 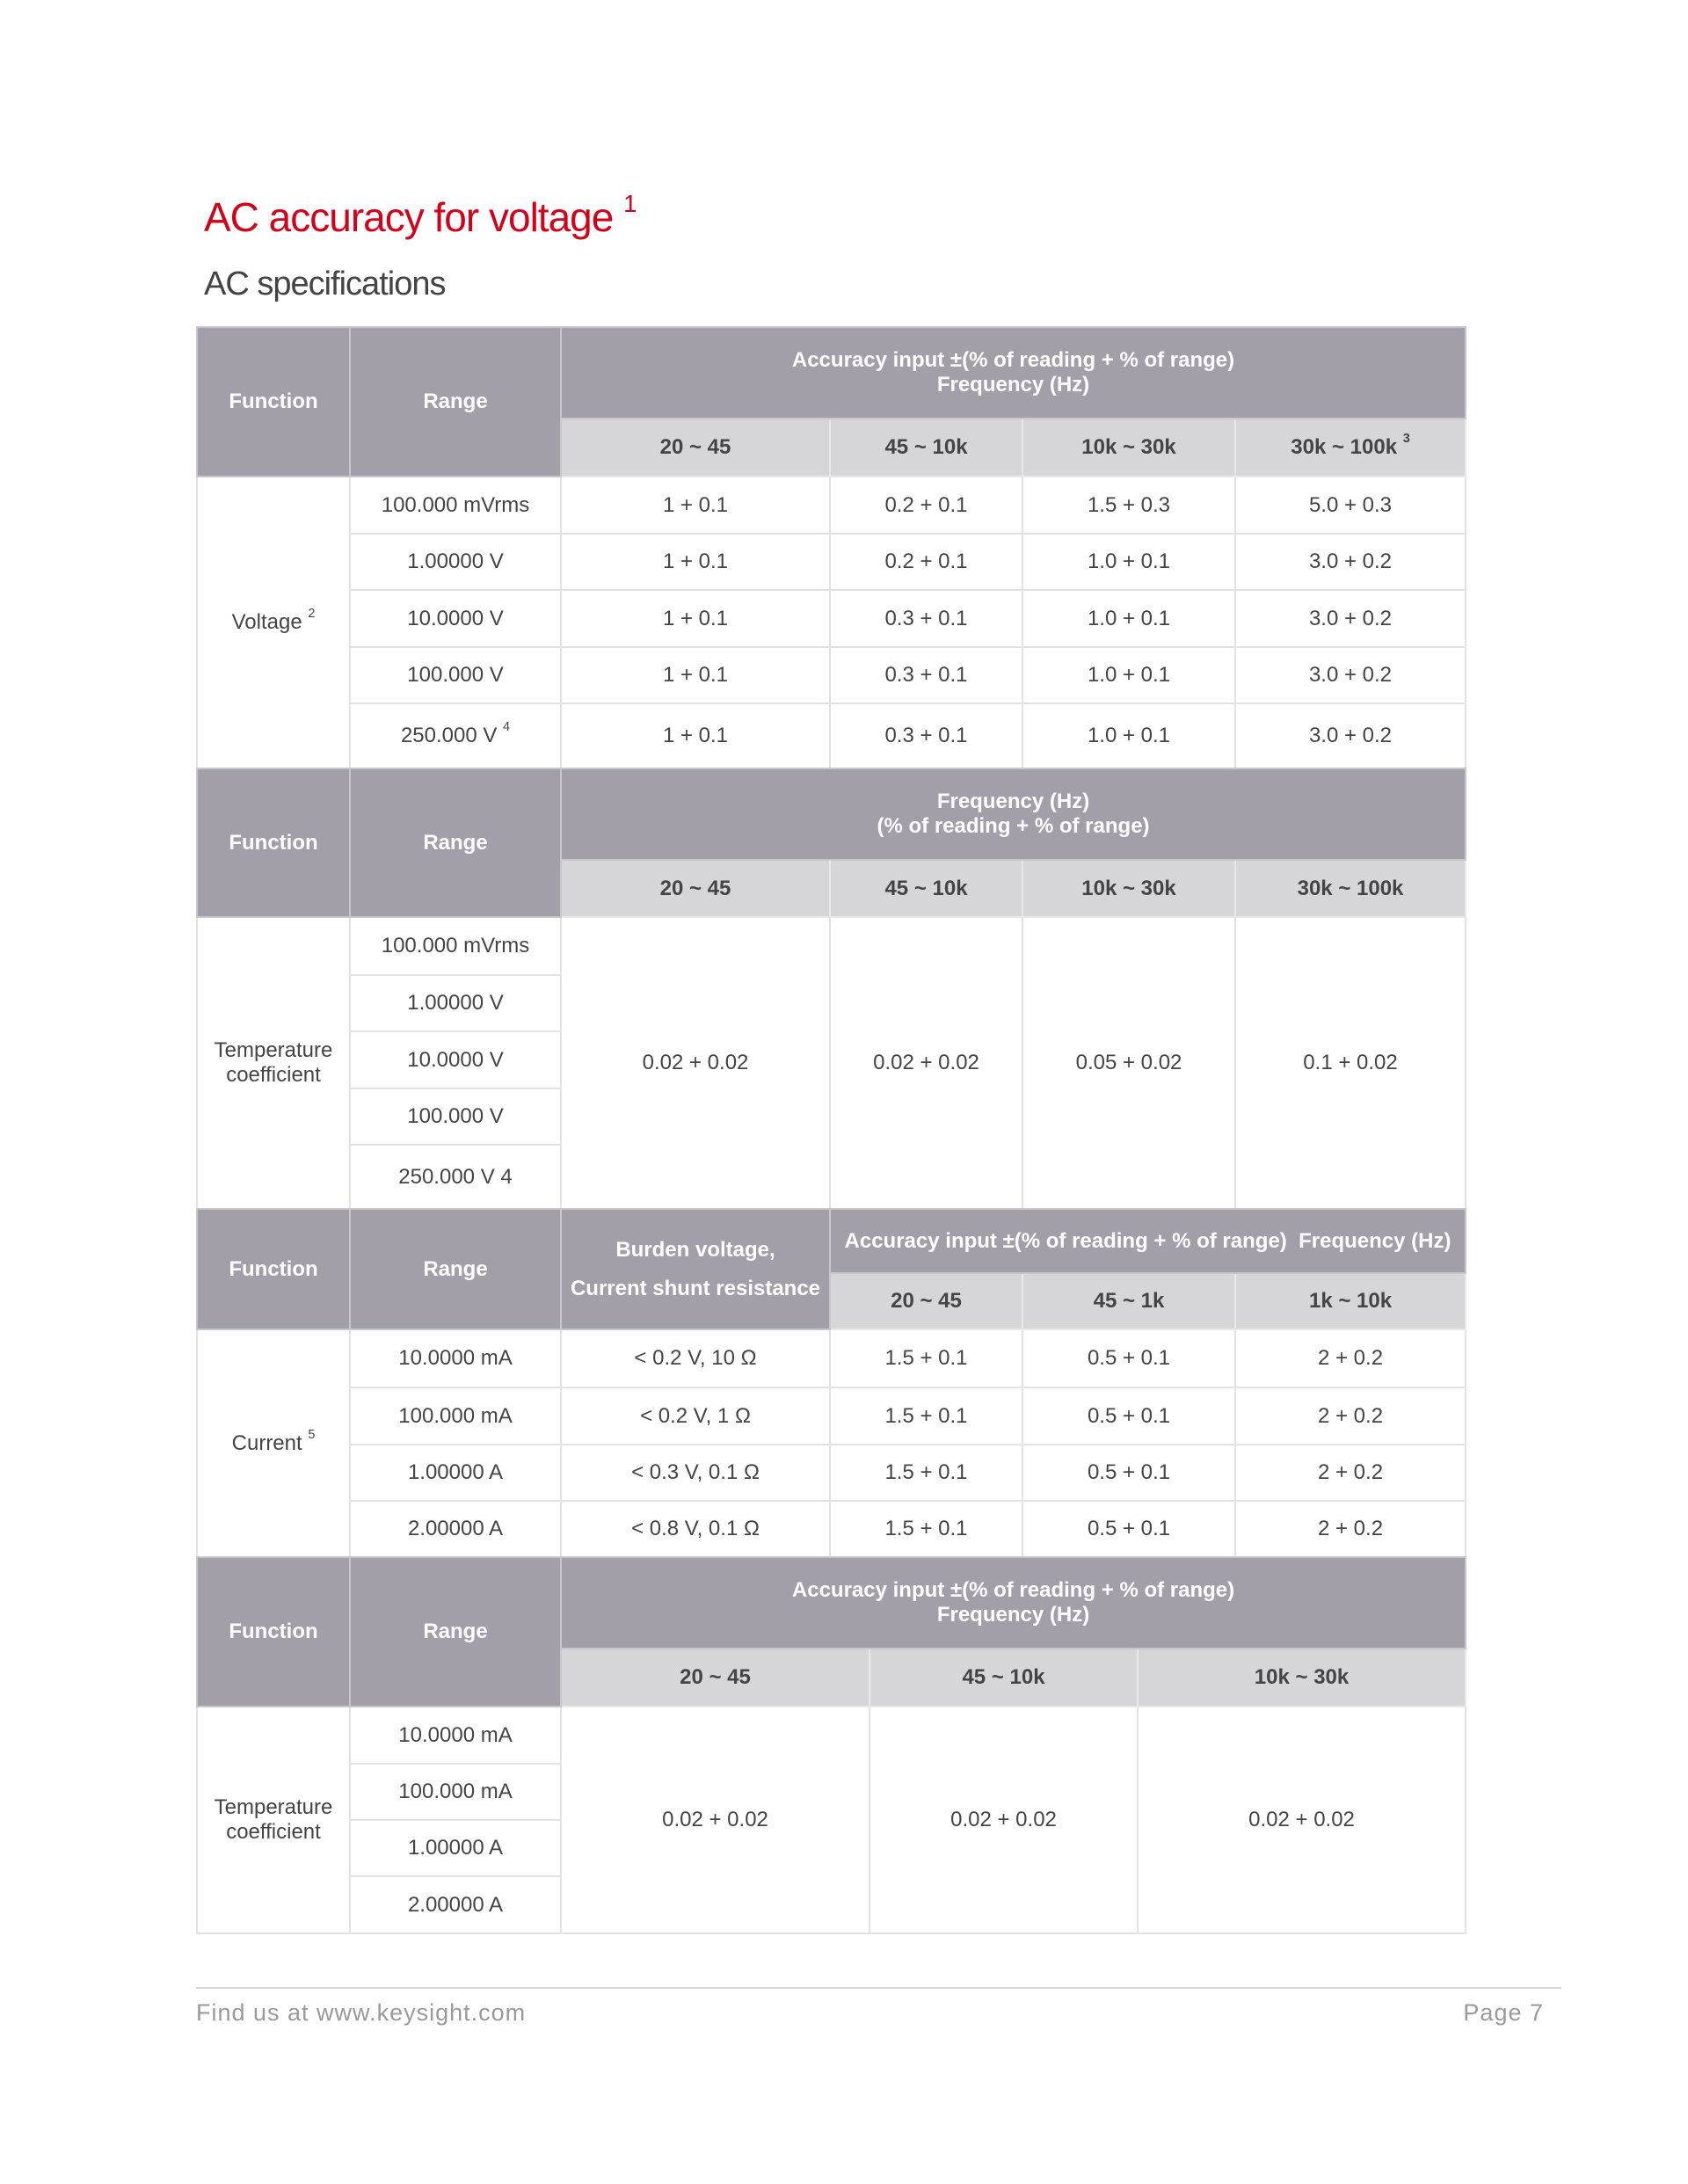 I want to click on function-cell: Voltage 2, so click(x=273, y=622).